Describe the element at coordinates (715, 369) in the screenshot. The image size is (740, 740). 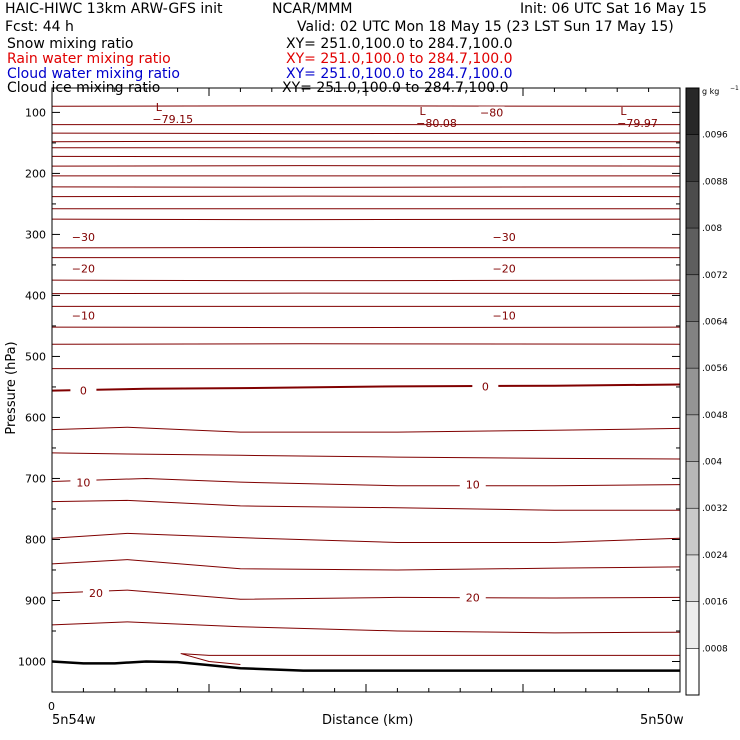
I see `colorbar-label: .0056` at that location.